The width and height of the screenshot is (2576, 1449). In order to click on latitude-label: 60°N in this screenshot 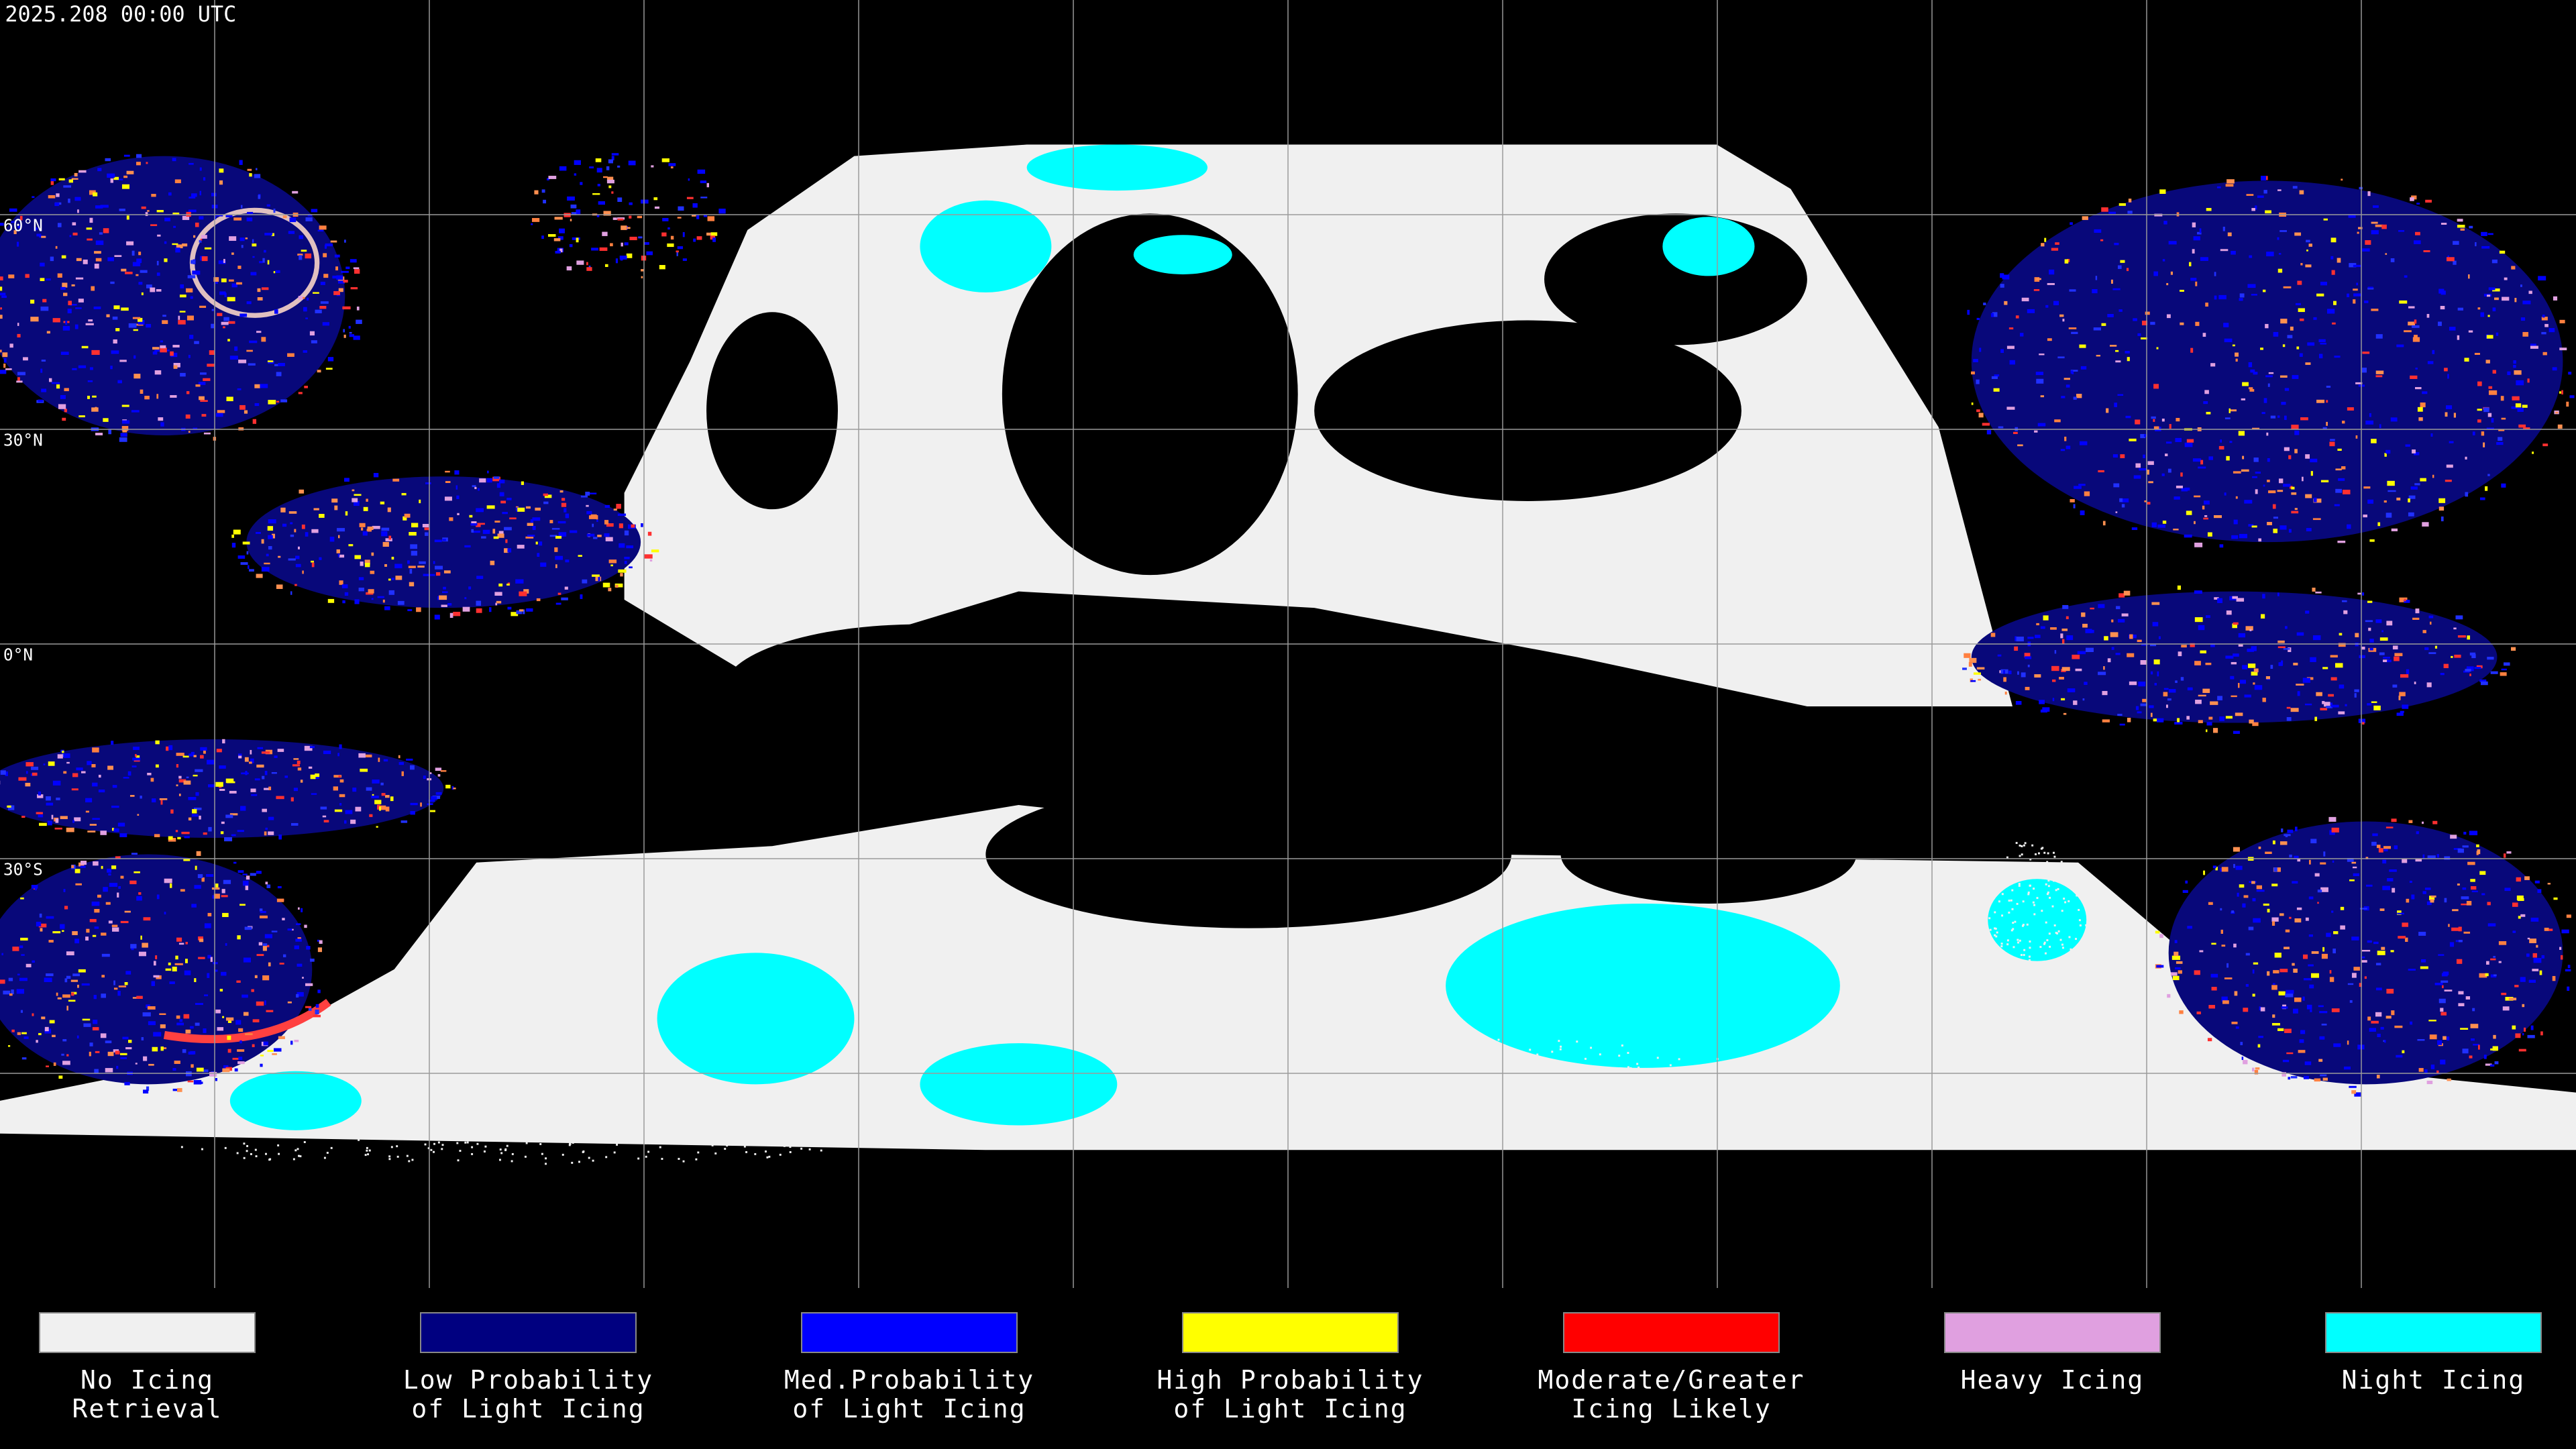, I will do `click(23, 225)`.